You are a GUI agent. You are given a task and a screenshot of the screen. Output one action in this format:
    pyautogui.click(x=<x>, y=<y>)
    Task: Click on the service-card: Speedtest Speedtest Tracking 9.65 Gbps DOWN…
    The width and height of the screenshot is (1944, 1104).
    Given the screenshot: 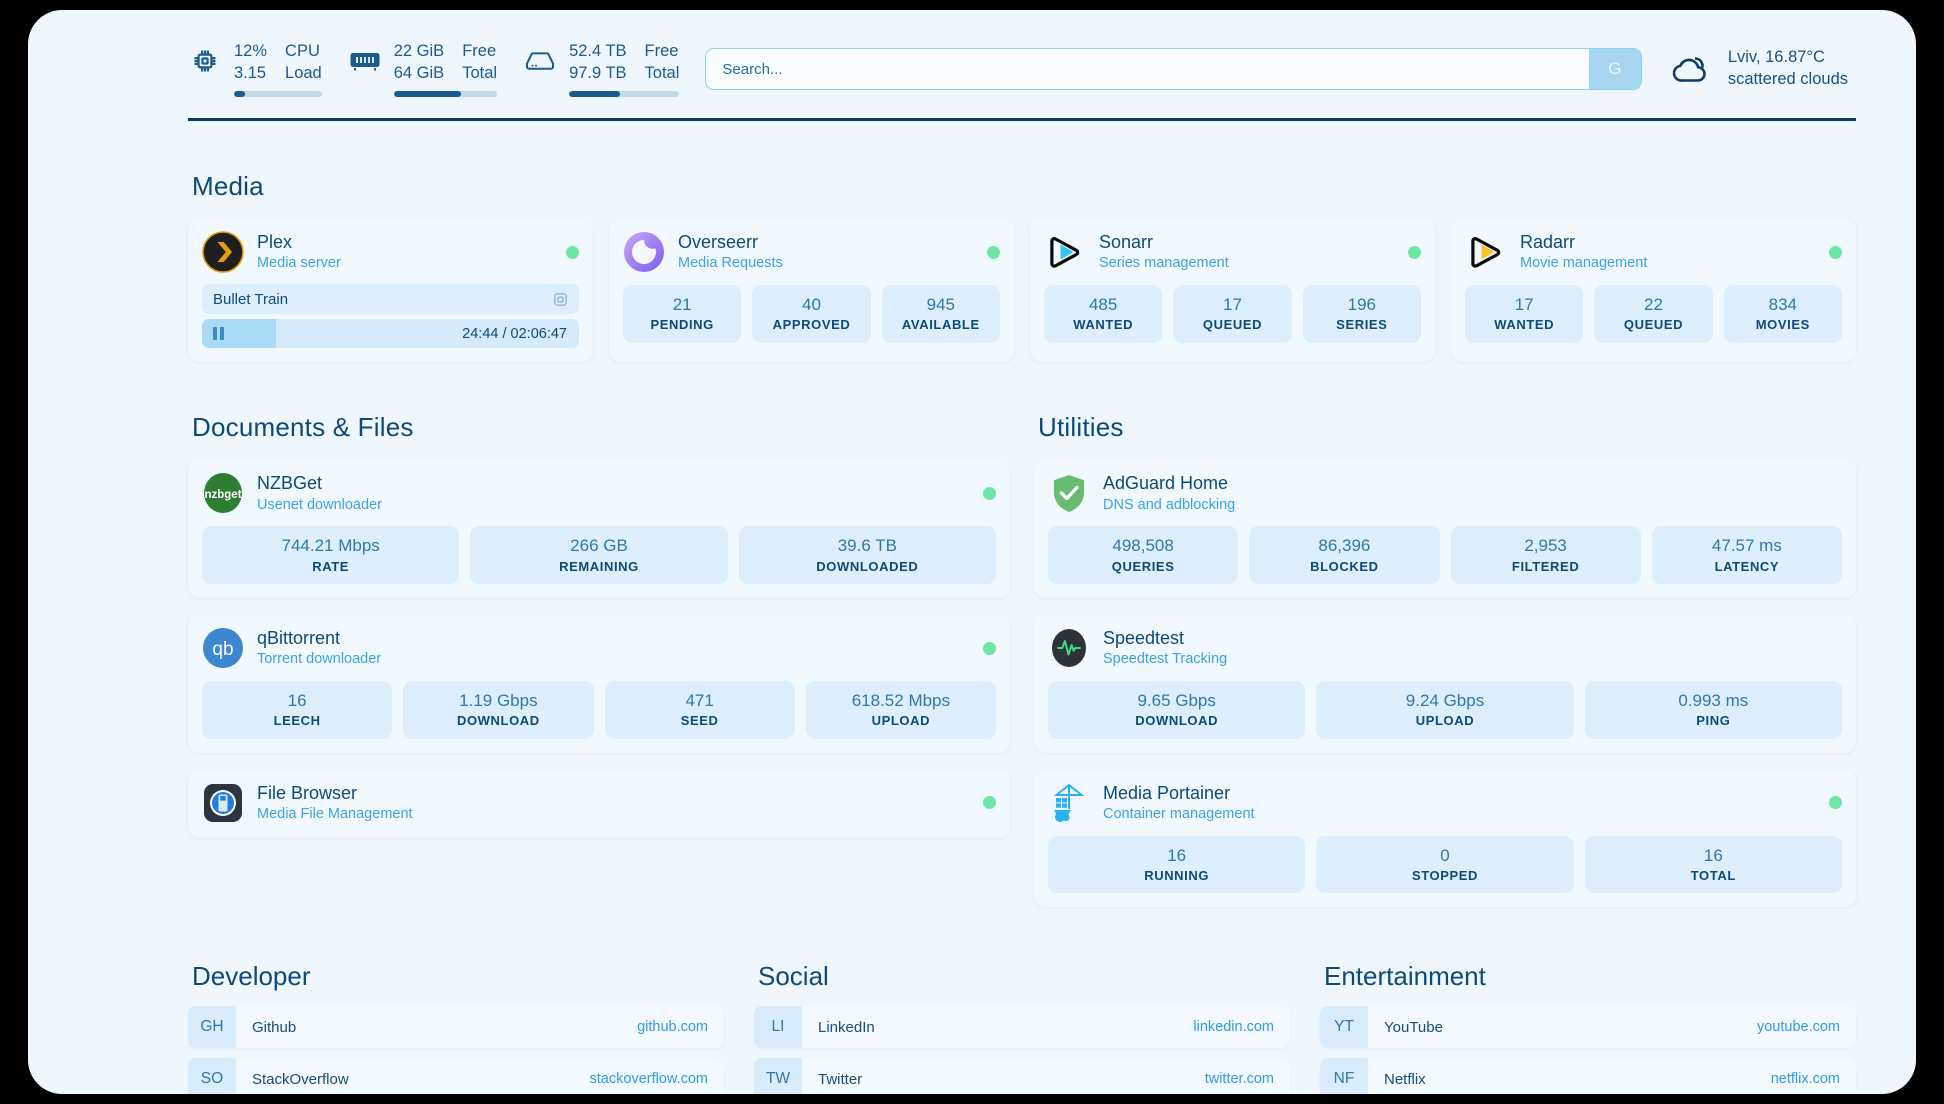 What is the action you would take?
    pyautogui.click(x=1445, y=683)
    